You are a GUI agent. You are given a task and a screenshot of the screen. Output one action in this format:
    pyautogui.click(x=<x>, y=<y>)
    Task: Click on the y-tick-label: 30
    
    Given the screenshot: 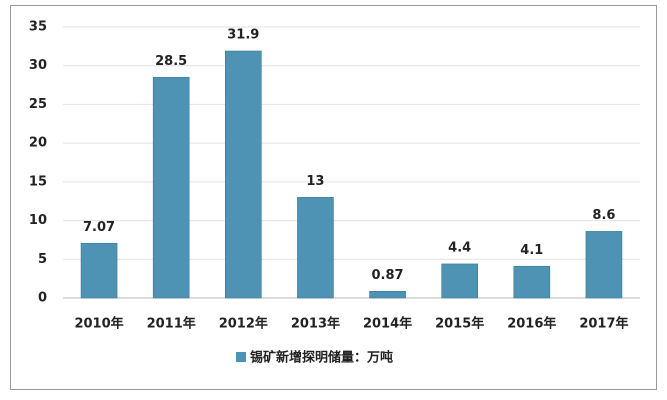 What is the action you would take?
    pyautogui.click(x=38, y=65)
    